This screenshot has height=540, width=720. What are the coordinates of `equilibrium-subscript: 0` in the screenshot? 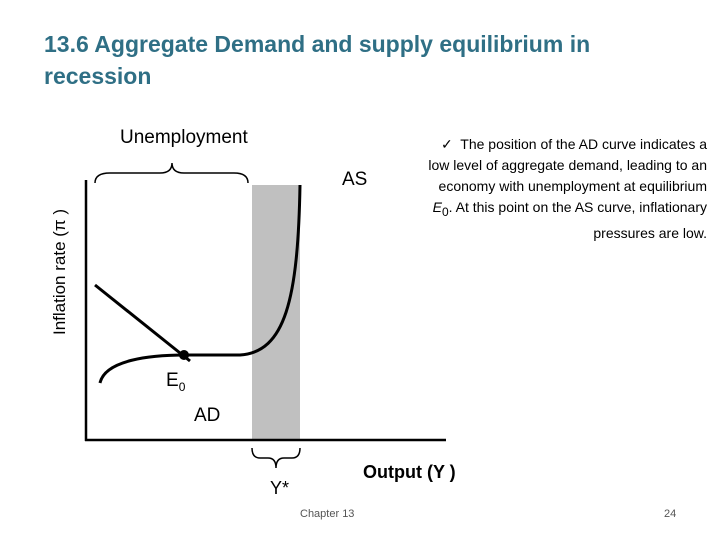 It's located at (182, 386).